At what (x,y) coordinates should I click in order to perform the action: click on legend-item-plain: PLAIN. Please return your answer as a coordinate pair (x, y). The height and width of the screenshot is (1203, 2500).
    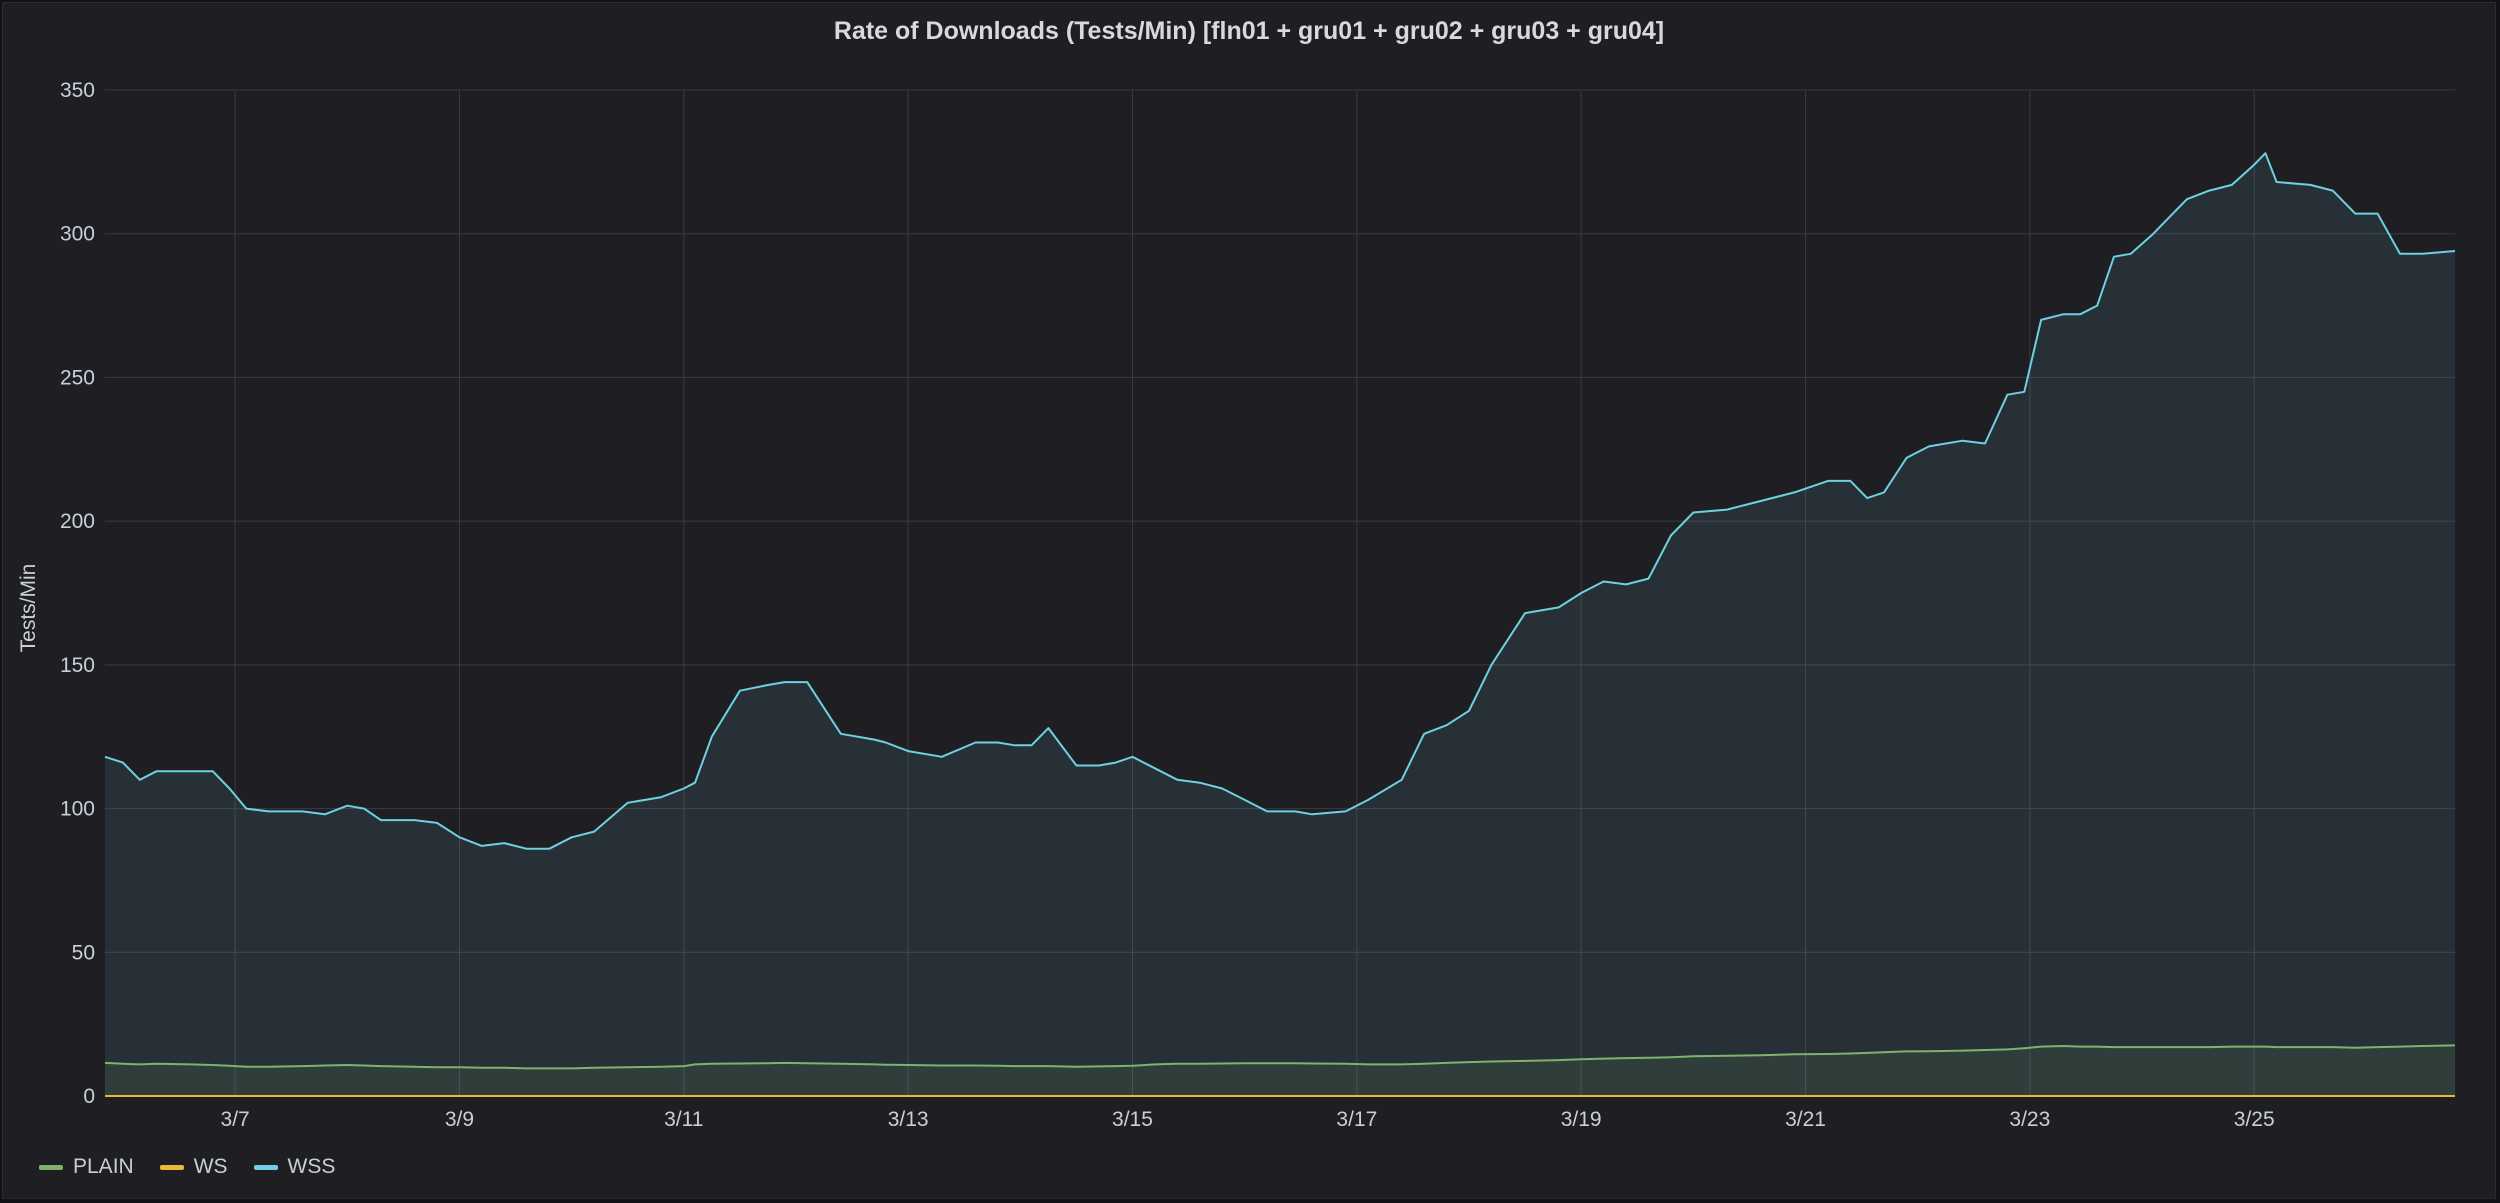
    Looking at the image, I should click on (86, 1167).